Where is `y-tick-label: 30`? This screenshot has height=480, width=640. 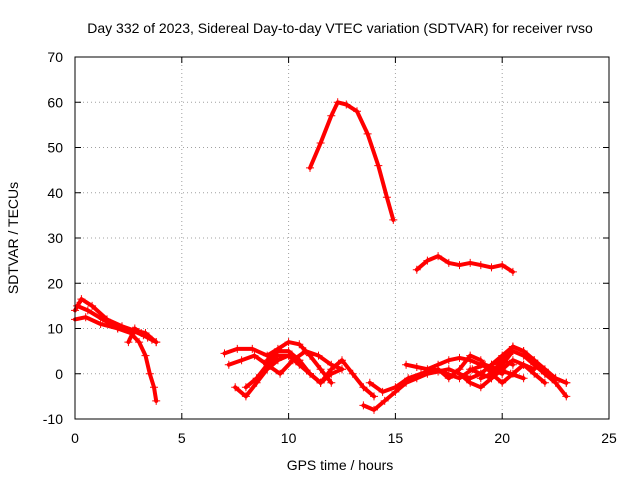 y-tick-label: 30 is located at coordinates (55, 238).